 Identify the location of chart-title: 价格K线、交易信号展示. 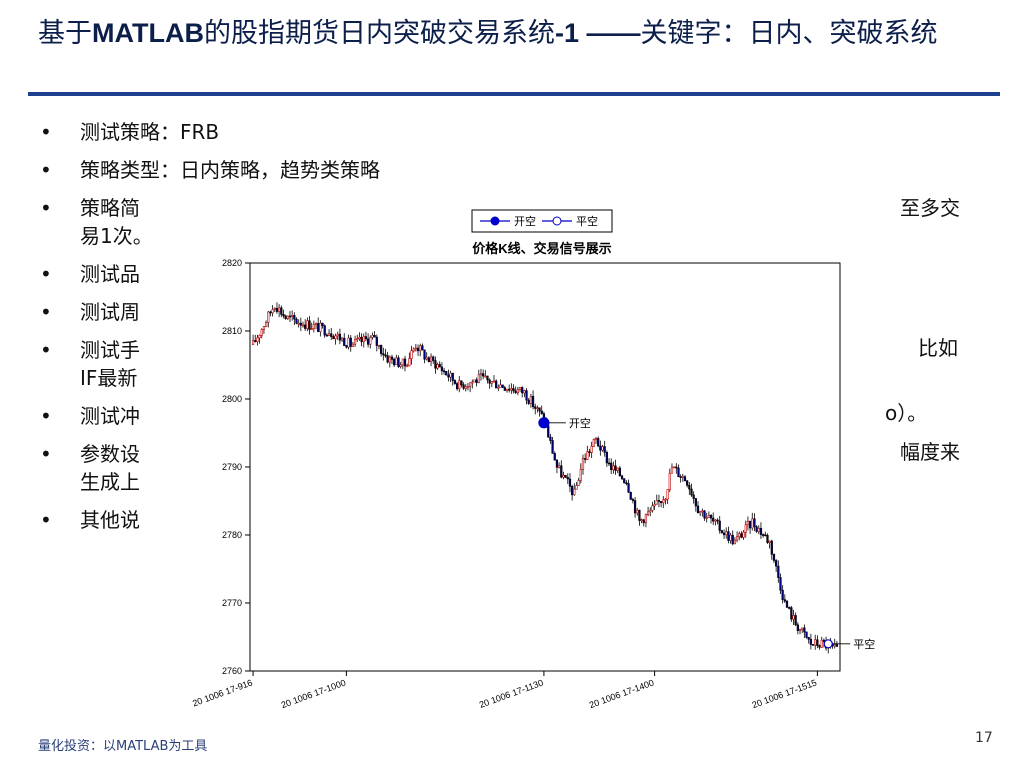
(541, 248).